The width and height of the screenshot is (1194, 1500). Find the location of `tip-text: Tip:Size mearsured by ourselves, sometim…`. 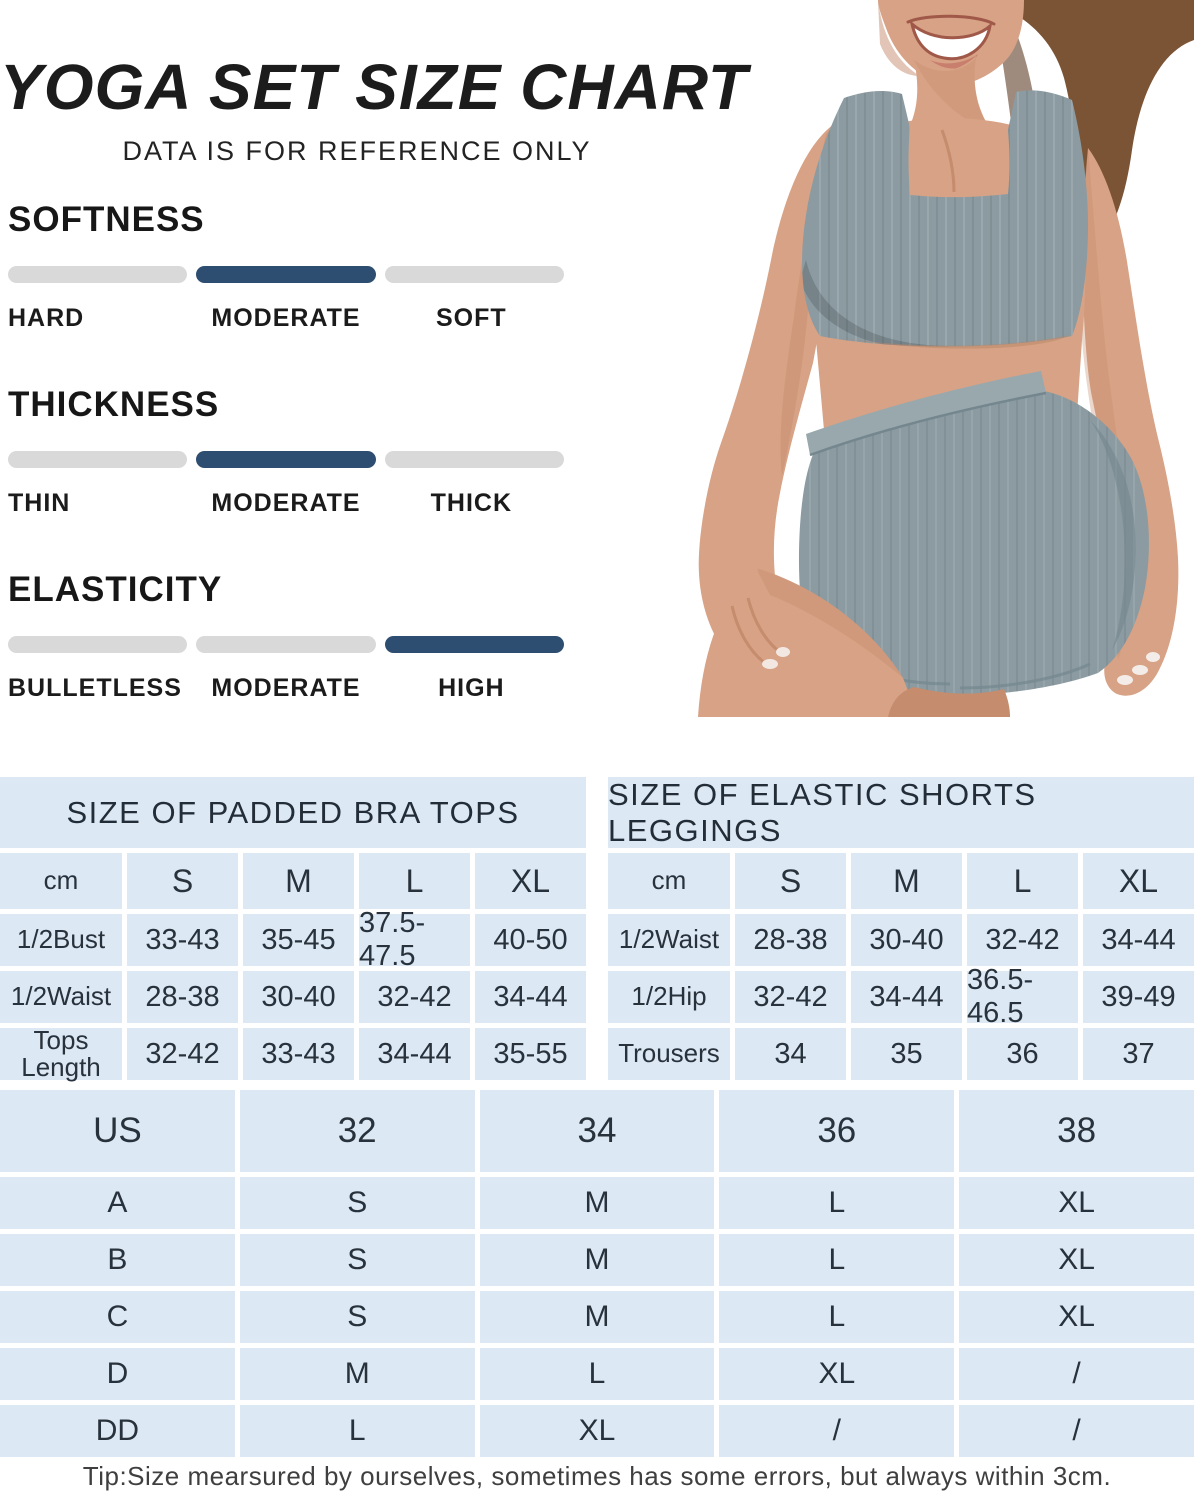

tip-text: Tip:Size mearsured by ourselves, sometim… is located at coordinates (597, 1476).